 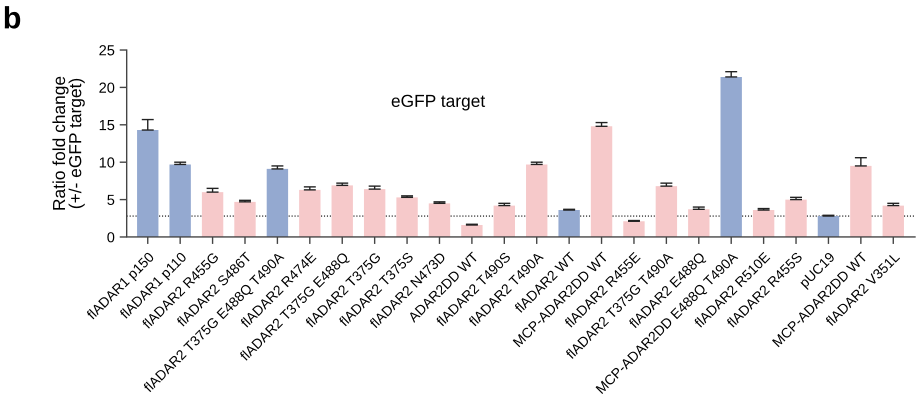 What do you see at coordinates (106, 87) in the screenshot?
I see `y-tick-label: 20` at bounding box center [106, 87].